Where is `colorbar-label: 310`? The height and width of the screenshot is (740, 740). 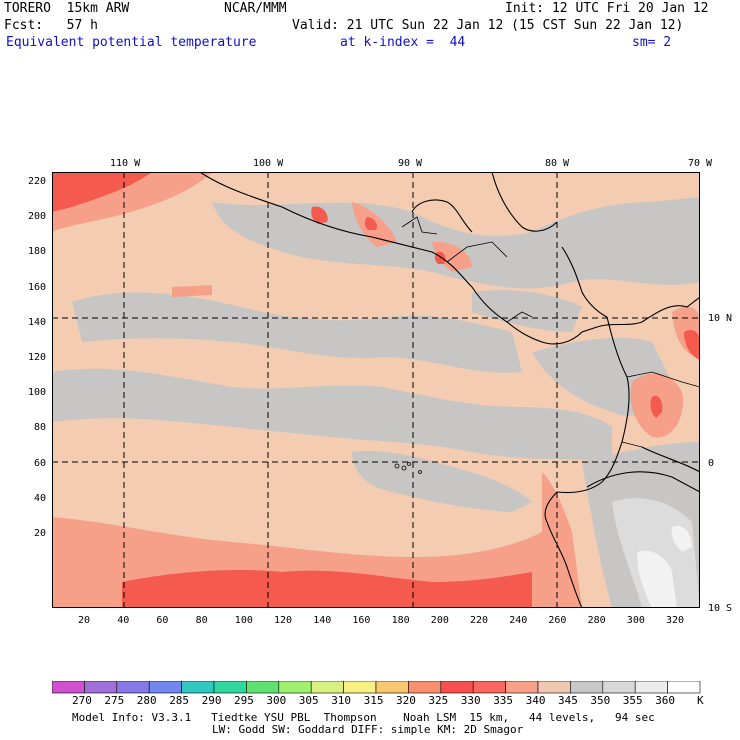
colorbar-label: 310 is located at coordinates (341, 700).